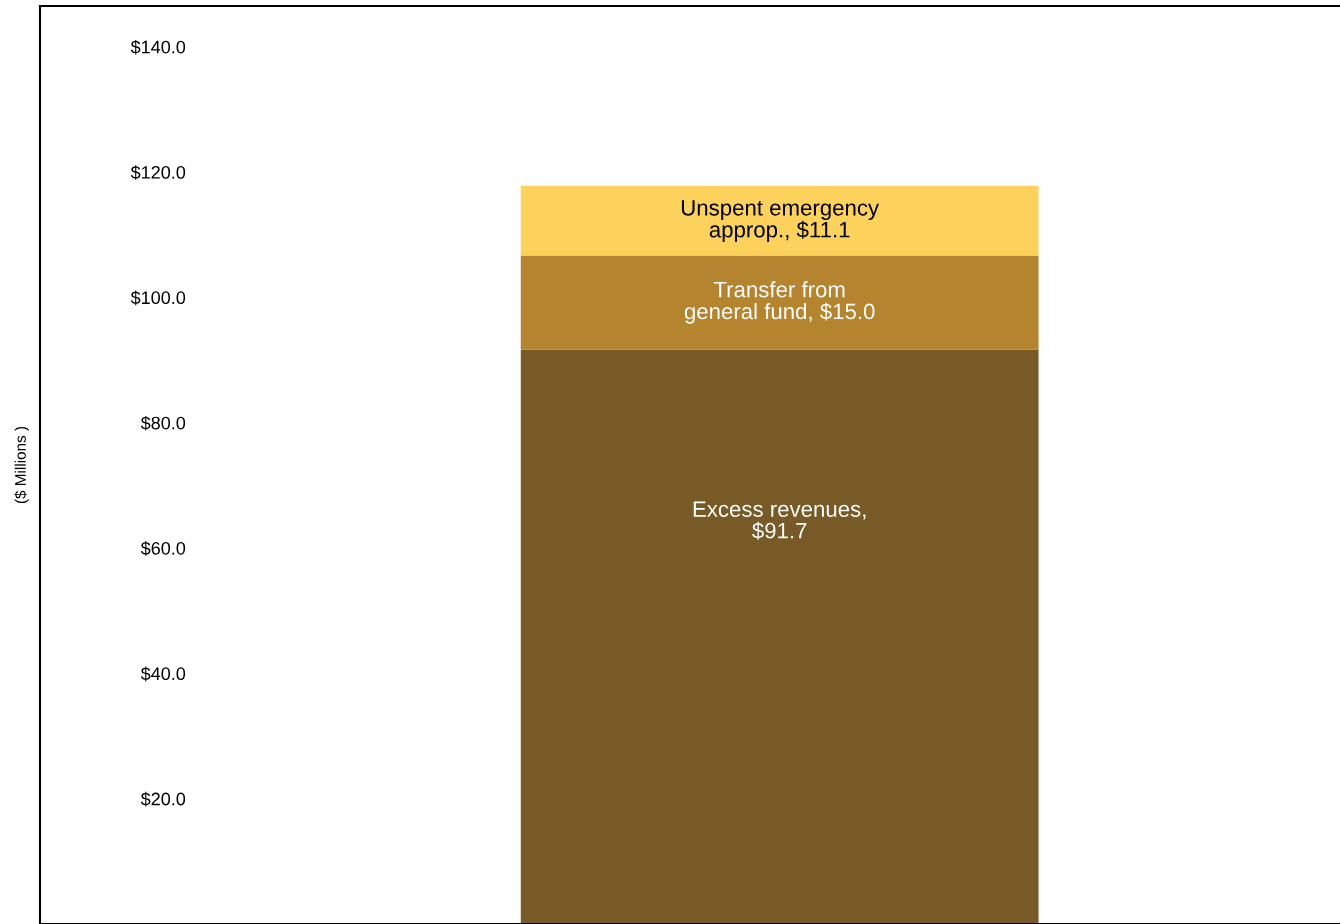 The height and width of the screenshot is (924, 1340). I want to click on data-label: Unspent emergency approp., $11.1, so click(780, 221).